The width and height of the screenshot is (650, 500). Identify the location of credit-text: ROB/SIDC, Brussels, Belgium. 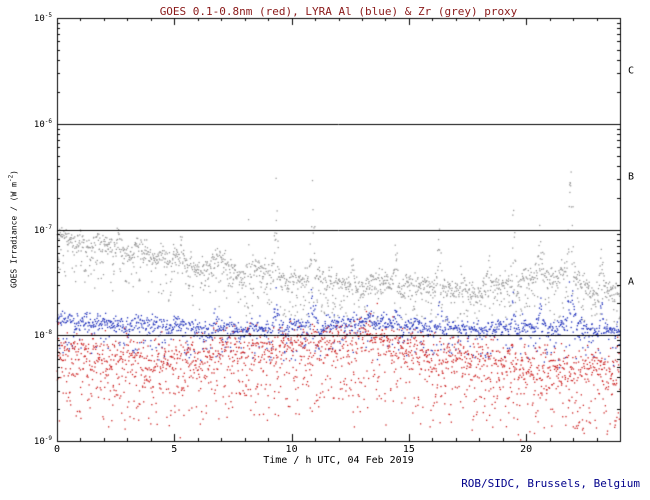
(550, 483).